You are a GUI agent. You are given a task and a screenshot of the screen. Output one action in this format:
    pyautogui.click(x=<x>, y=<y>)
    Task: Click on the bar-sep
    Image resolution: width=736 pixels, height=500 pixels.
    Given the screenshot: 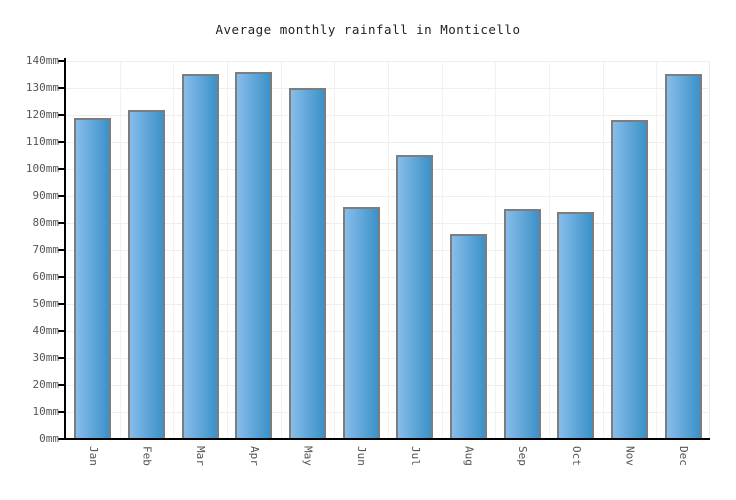 What is the action you would take?
    pyautogui.click(x=522, y=324)
    